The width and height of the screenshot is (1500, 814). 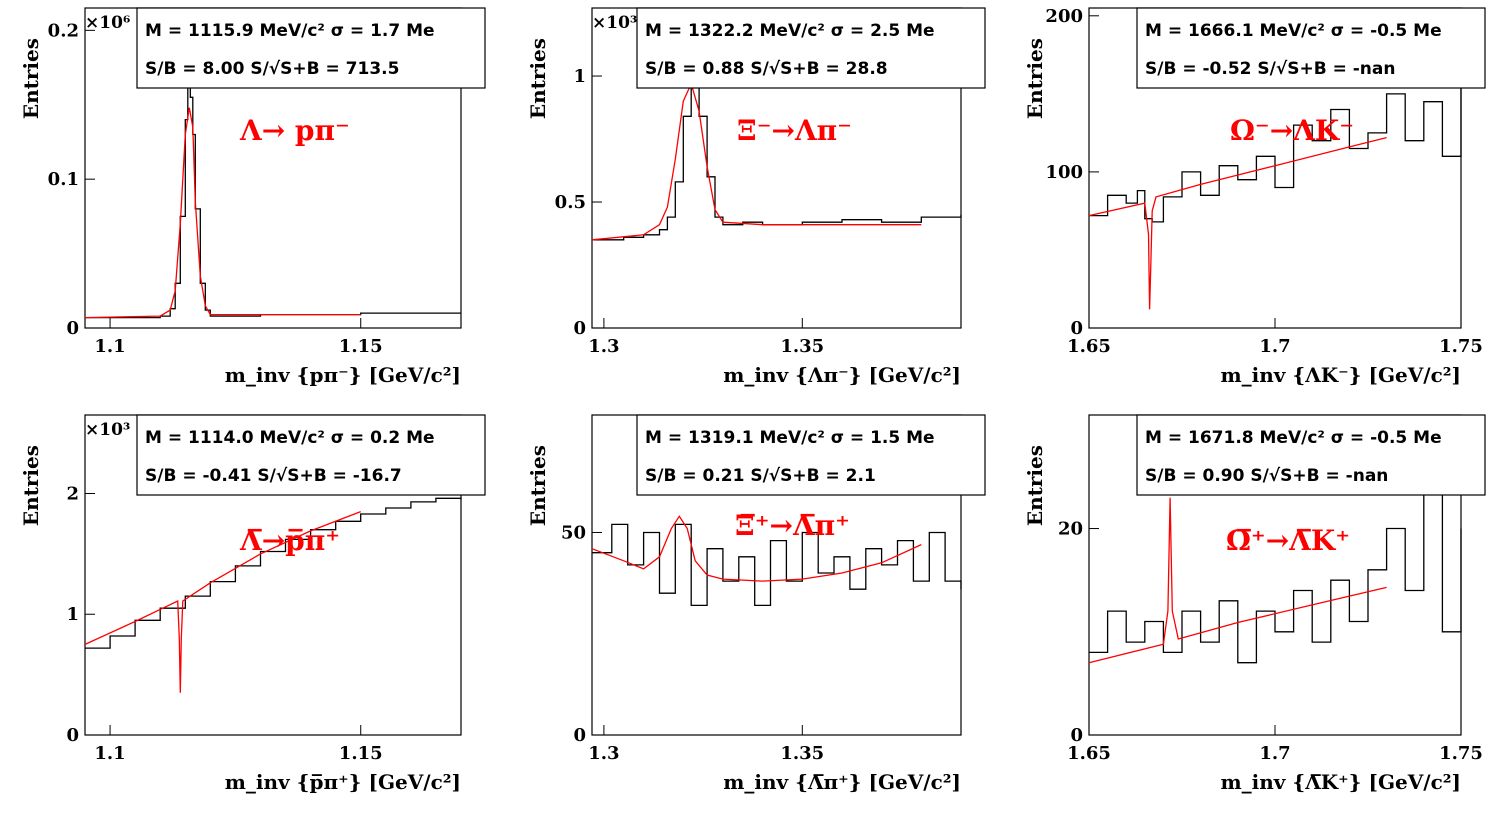 What do you see at coordinates (1340, 375) in the screenshot?
I see `x-axis-label: m_inv {ΛK⁻} [GeV/c²]` at bounding box center [1340, 375].